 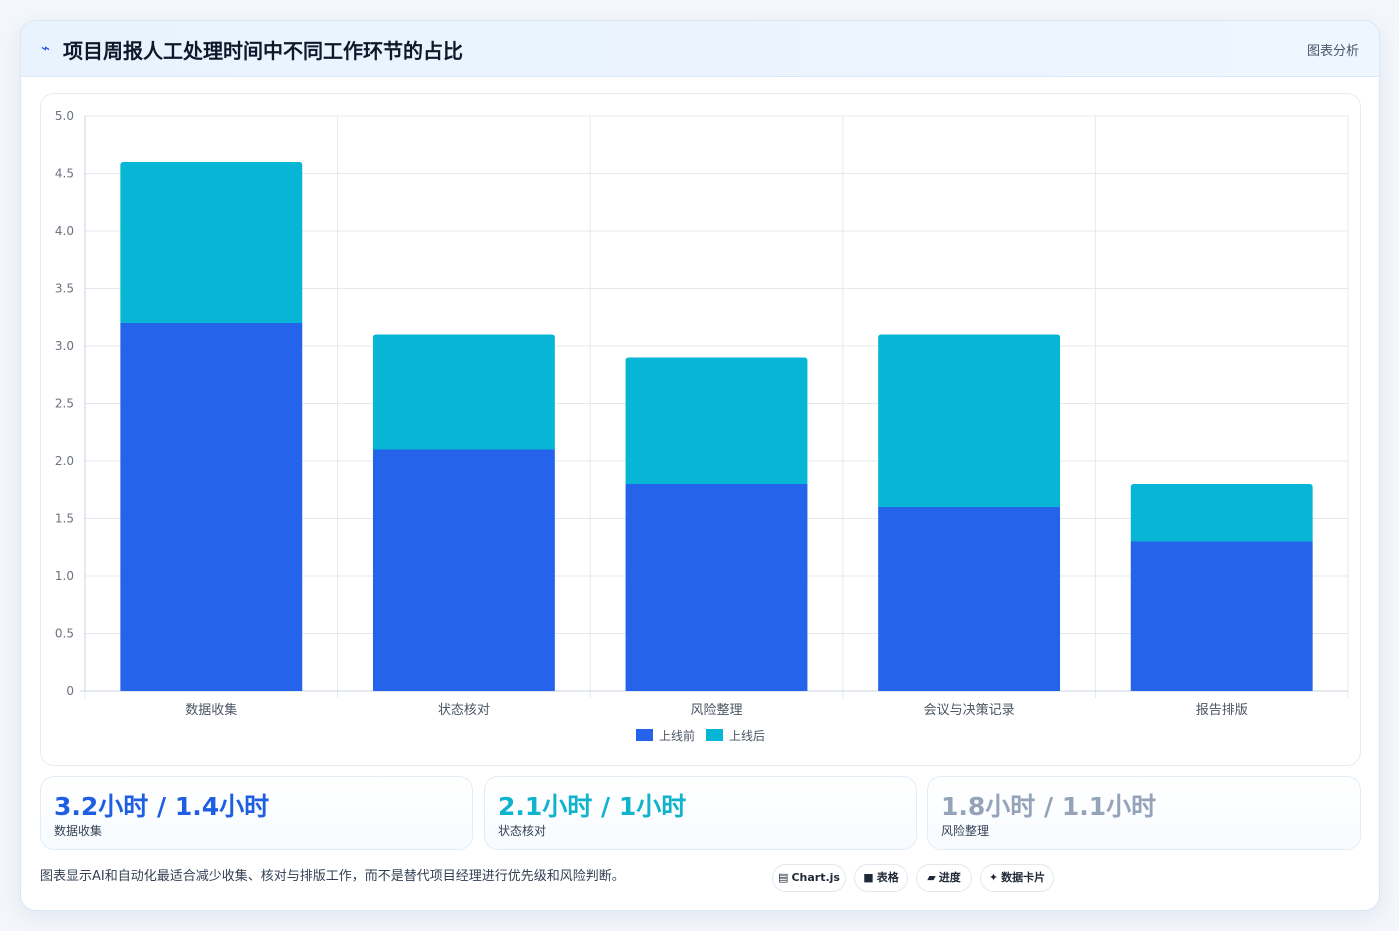 I want to click on stat-card-3: 1.8小时 / 1.1小时 风险整理, so click(x=1144, y=813).